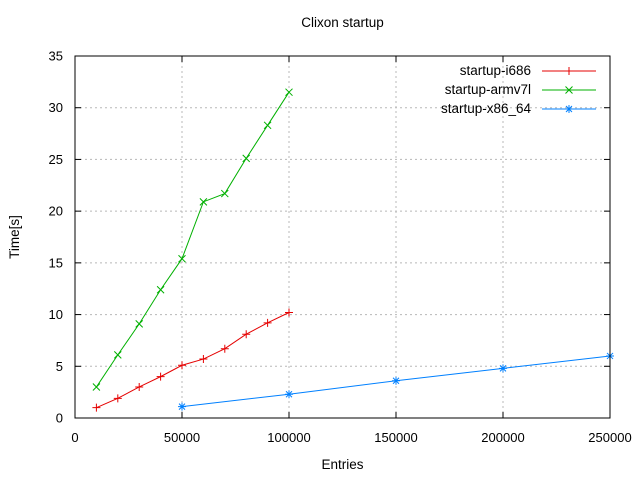  I want to click on x-tick-label: 100000, so click(288, 437).